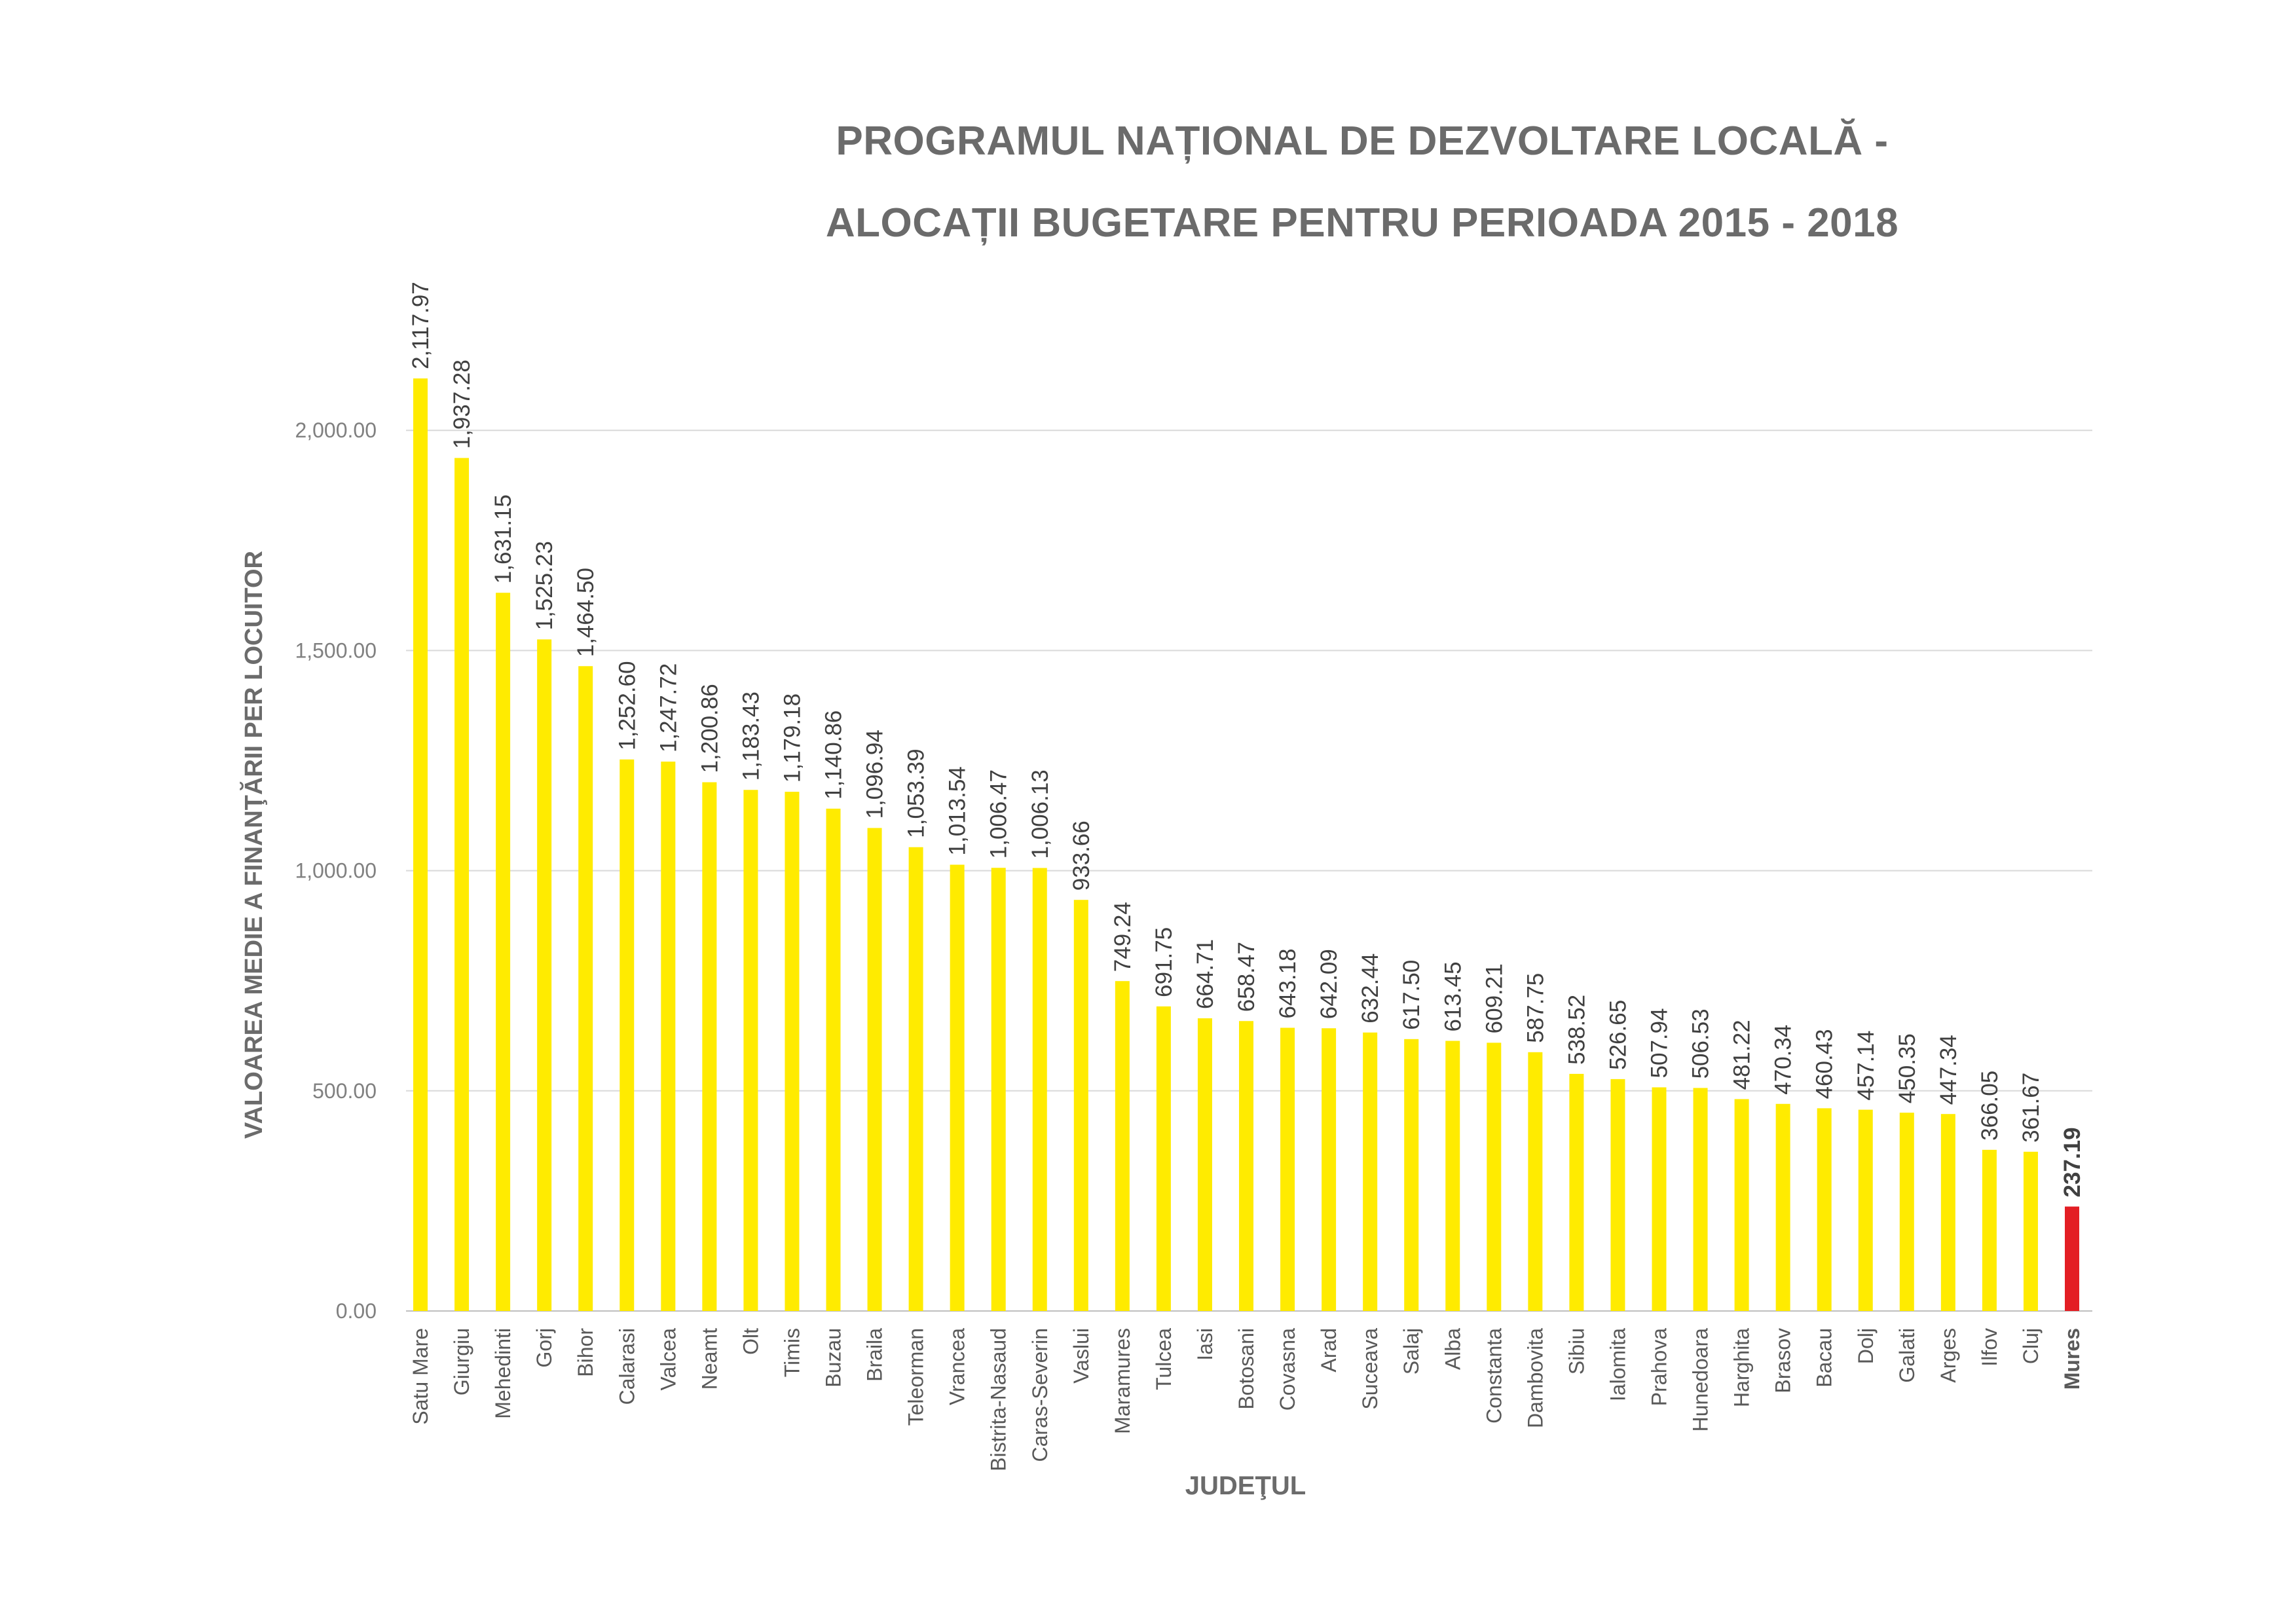 The width and height of the screenshot is (2296, 1624). I want to click on data-label: 506.53, so click(1701, 1043).